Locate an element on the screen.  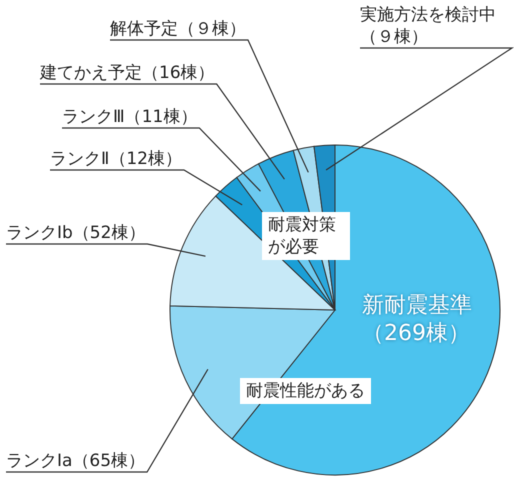
text: 耐震対策が必要 is located at coordinates (306, 236).